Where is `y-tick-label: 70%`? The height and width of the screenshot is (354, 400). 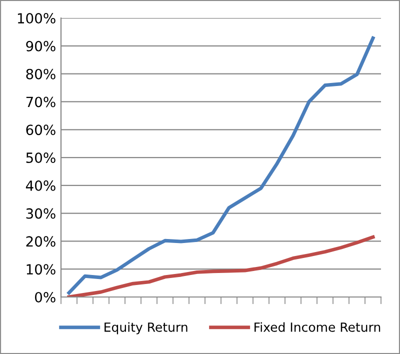
y-tick-label: 70% is located at coordinates (41, 102).